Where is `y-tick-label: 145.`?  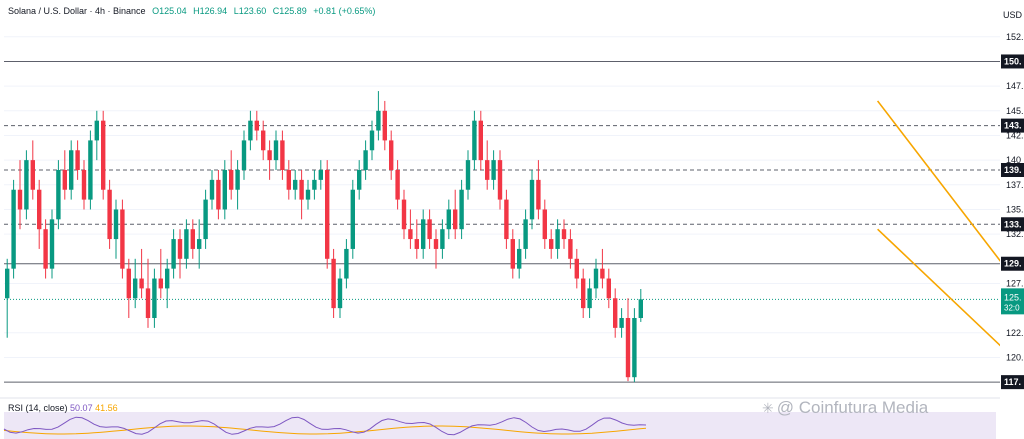
y-tick-label: 145. is located at coordinates (1015, 111).